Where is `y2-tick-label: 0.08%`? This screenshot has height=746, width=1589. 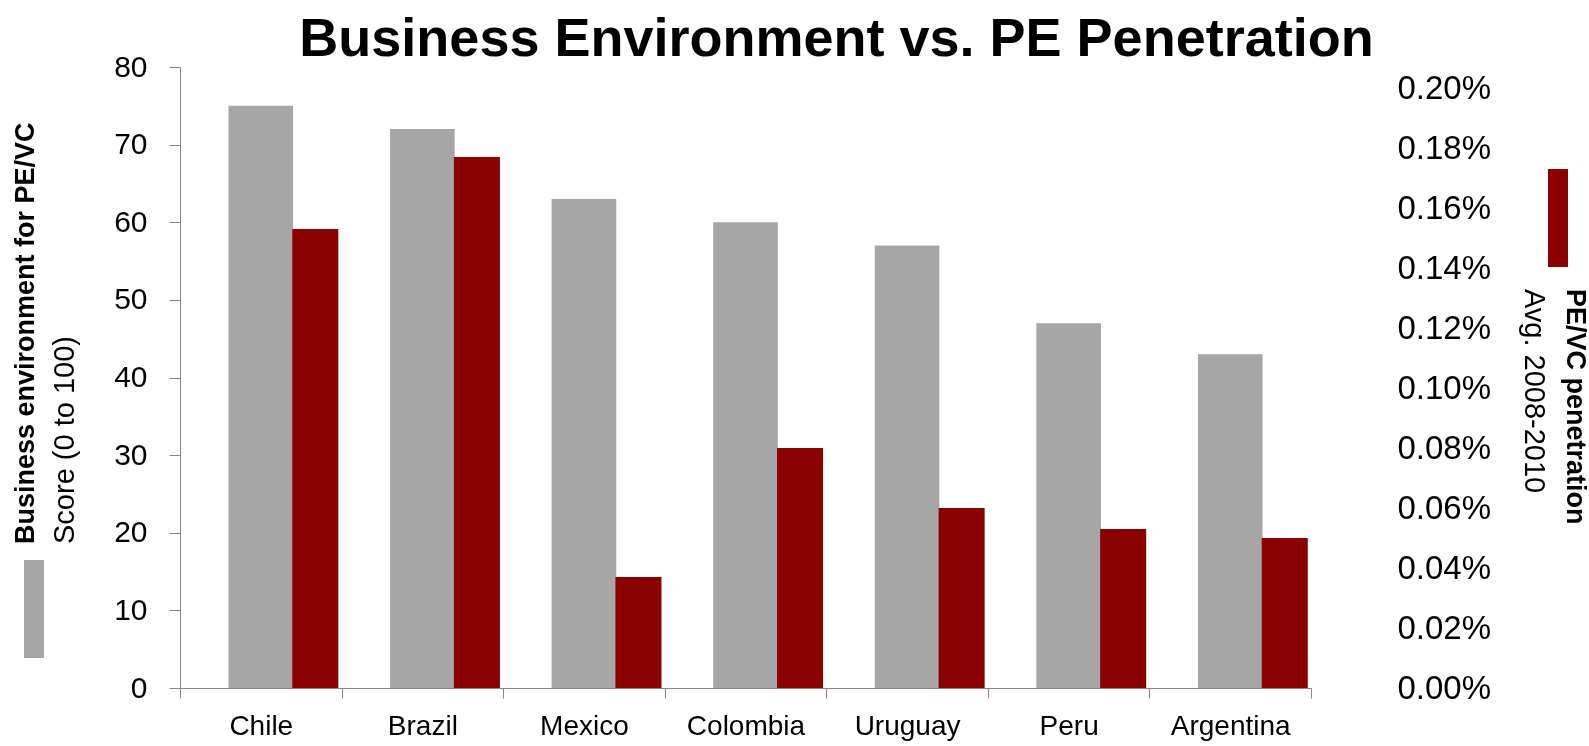 y2-tick-label: 0.08% is located at coordinates (1444, 447).